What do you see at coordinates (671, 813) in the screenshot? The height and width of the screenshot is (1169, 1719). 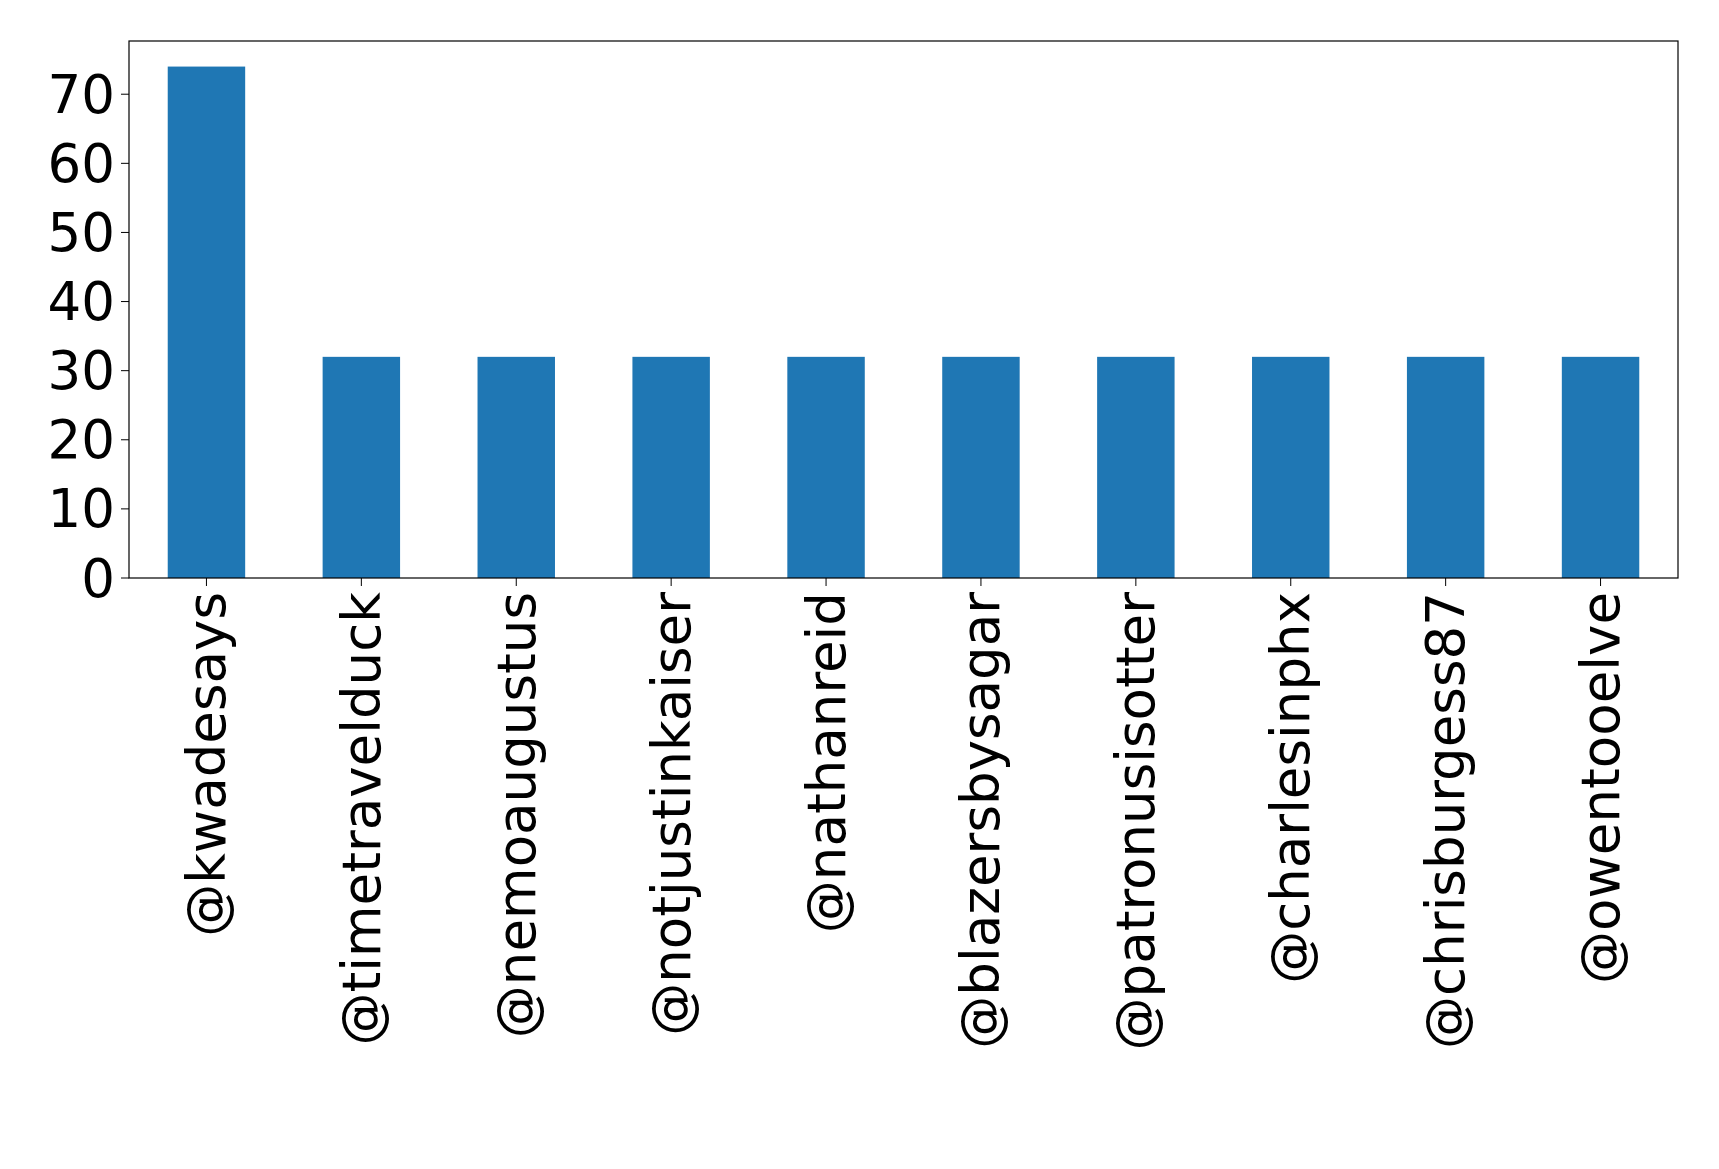 I see `x-tick-label: @notjustinkaiser` at bounding box center [671, 813].